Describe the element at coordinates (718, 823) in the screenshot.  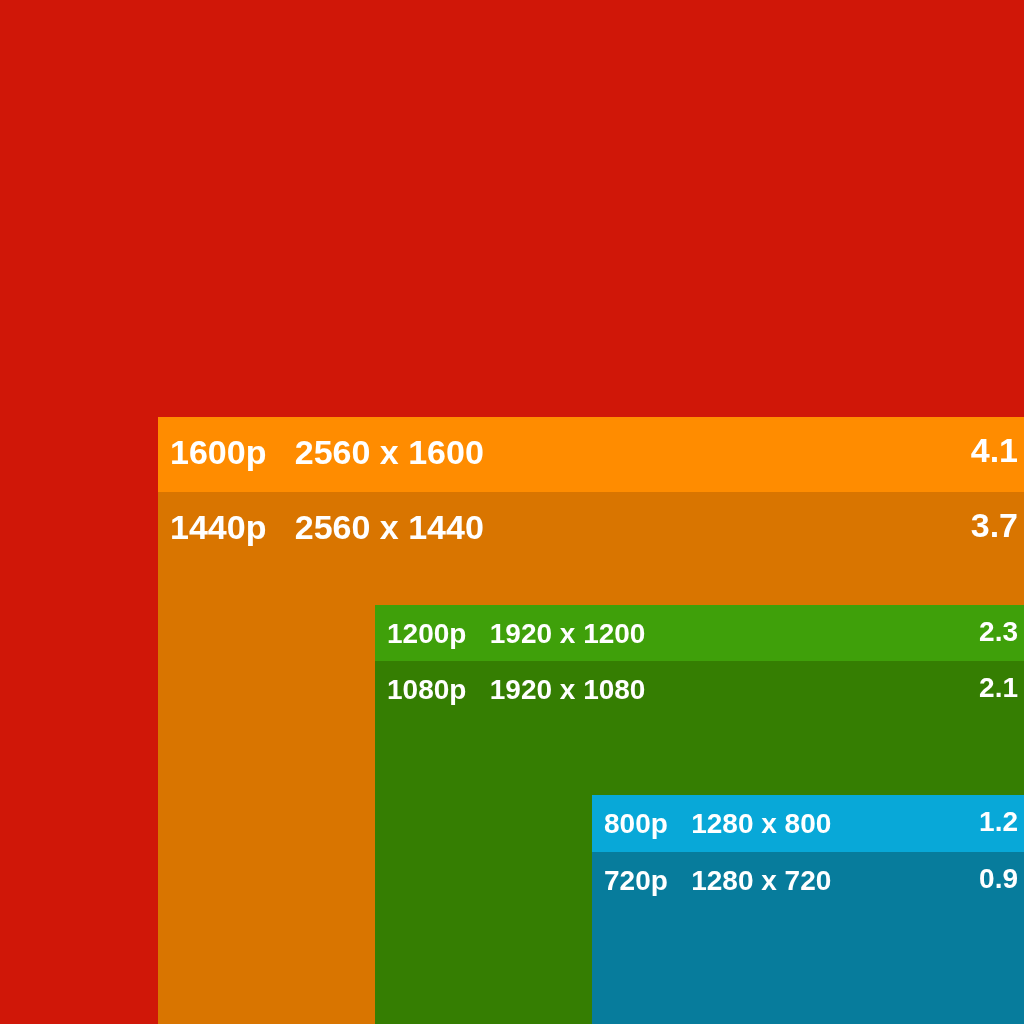
I see `category-label: 800p 1280 x 800` at that location.